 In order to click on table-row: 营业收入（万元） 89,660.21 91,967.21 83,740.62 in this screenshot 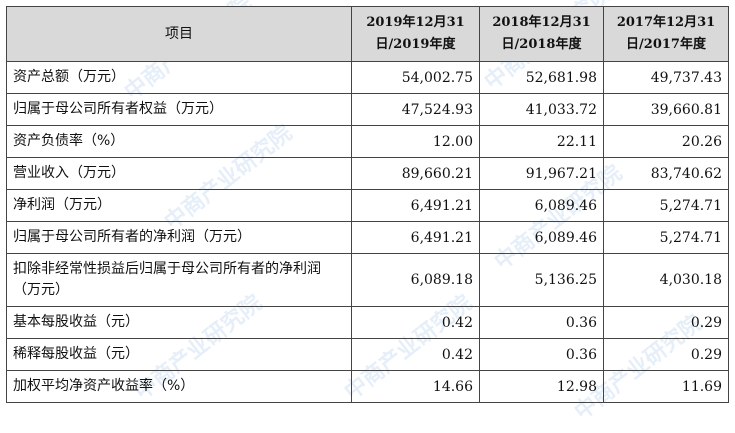, I will do `click(367, 173)`.